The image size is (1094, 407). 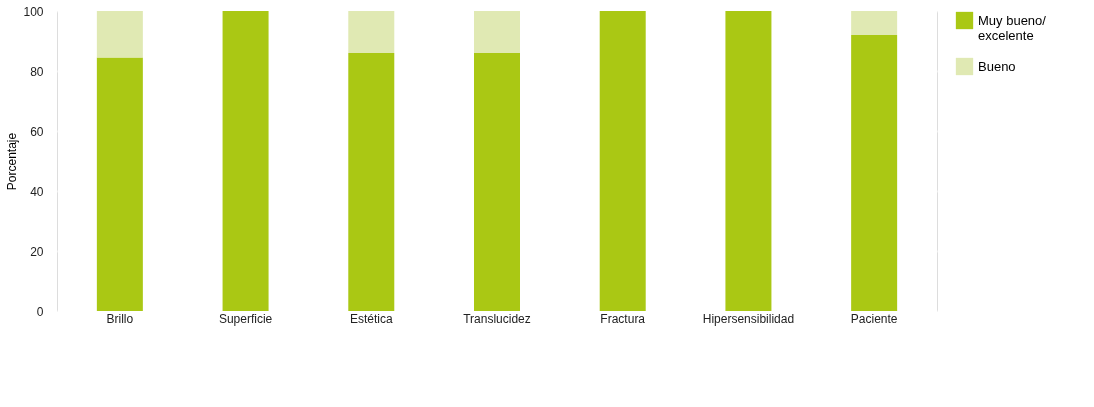 I want to click on x-tick-label: Brillo, so click(x=120, y=318).